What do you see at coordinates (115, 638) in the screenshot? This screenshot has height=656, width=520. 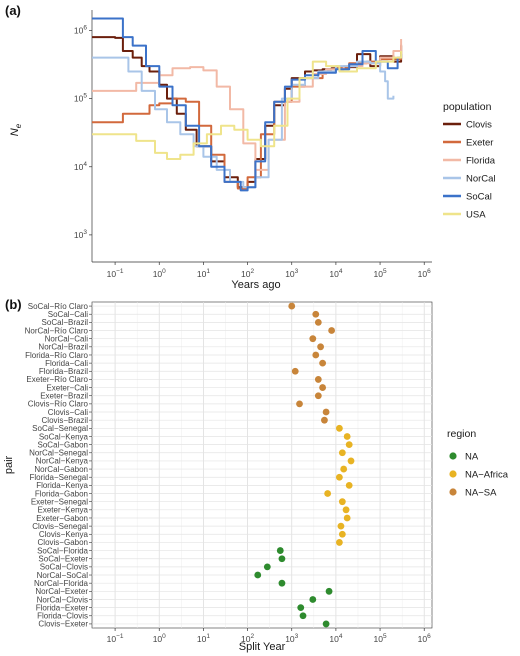 I see `x-tick-label: 10⁻¹` at bounding box center [115, 638].